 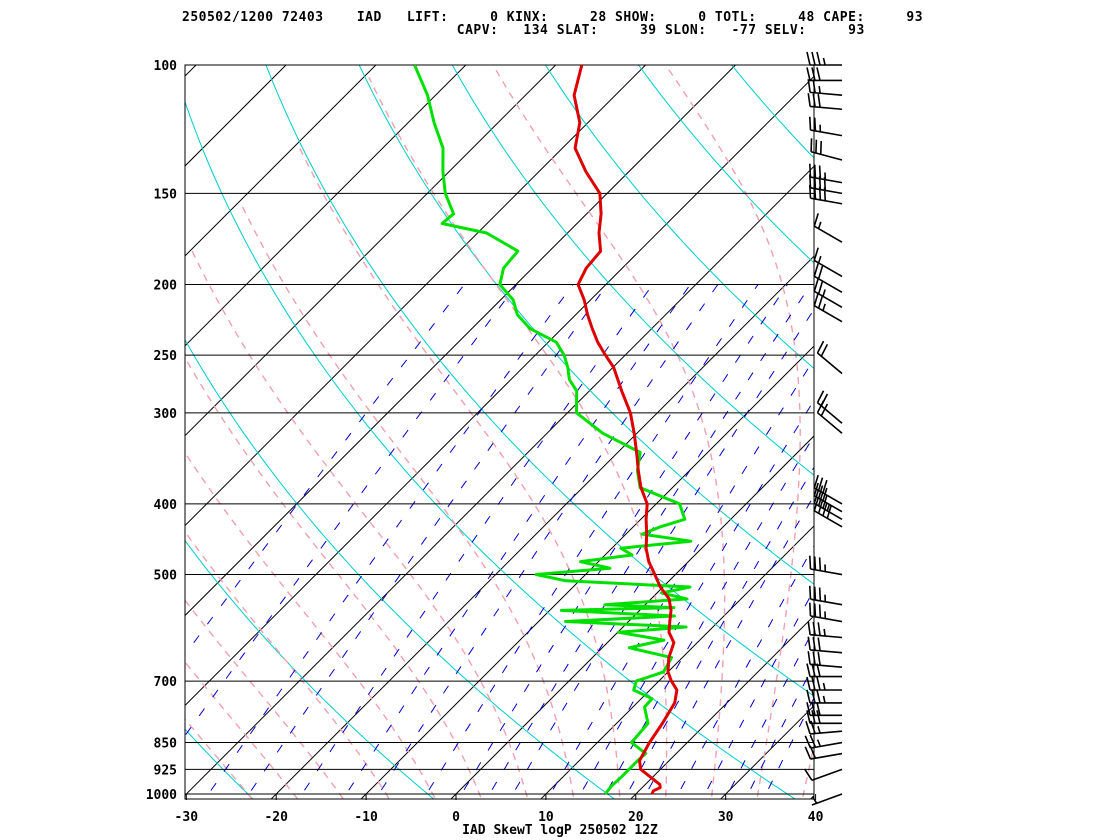 What do you see at coordinates (499, 809) in the screenshot?
I see `temperature-axis-labels: -30 -20 -10 0 10 20 30 40` at bounding box center [499, 809].